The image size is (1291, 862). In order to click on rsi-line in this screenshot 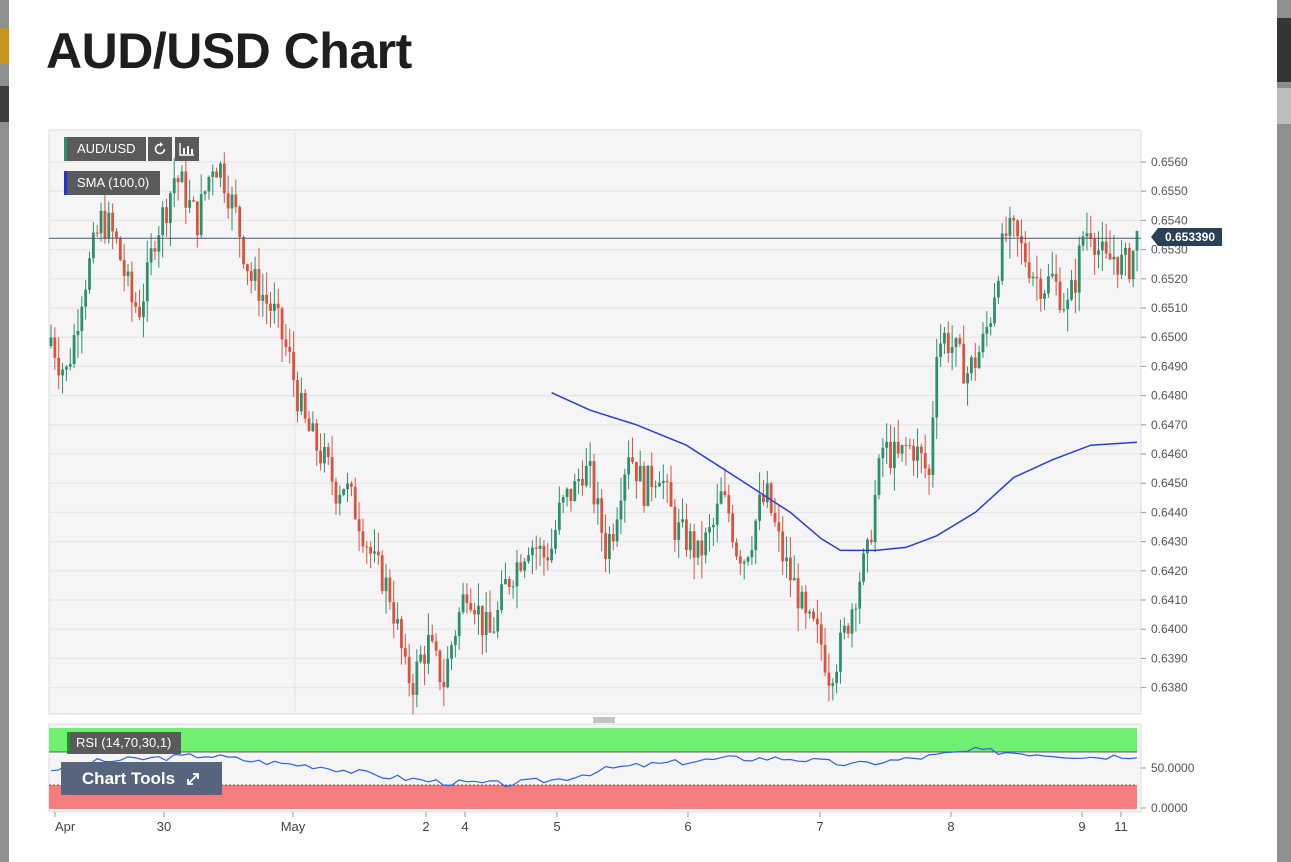, I will do `click(594, 767)`.